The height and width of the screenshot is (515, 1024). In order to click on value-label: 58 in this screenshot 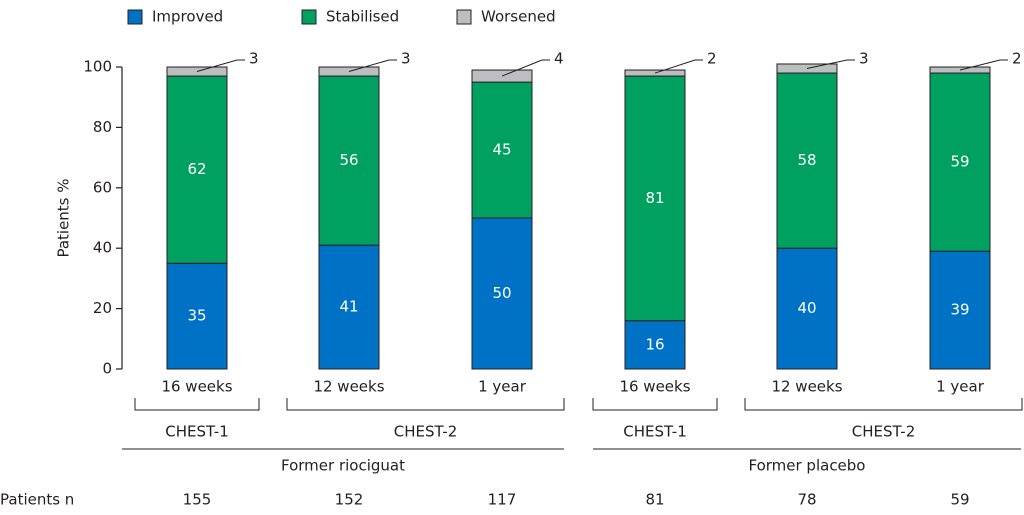, I will do `click(806, 160)`.